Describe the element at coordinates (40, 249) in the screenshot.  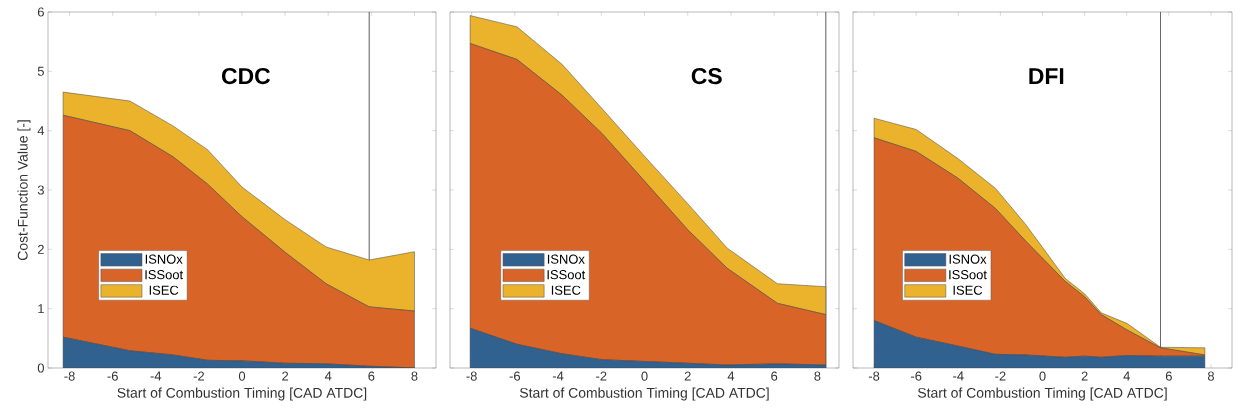
I see `y-tick-label: 2` at that location.